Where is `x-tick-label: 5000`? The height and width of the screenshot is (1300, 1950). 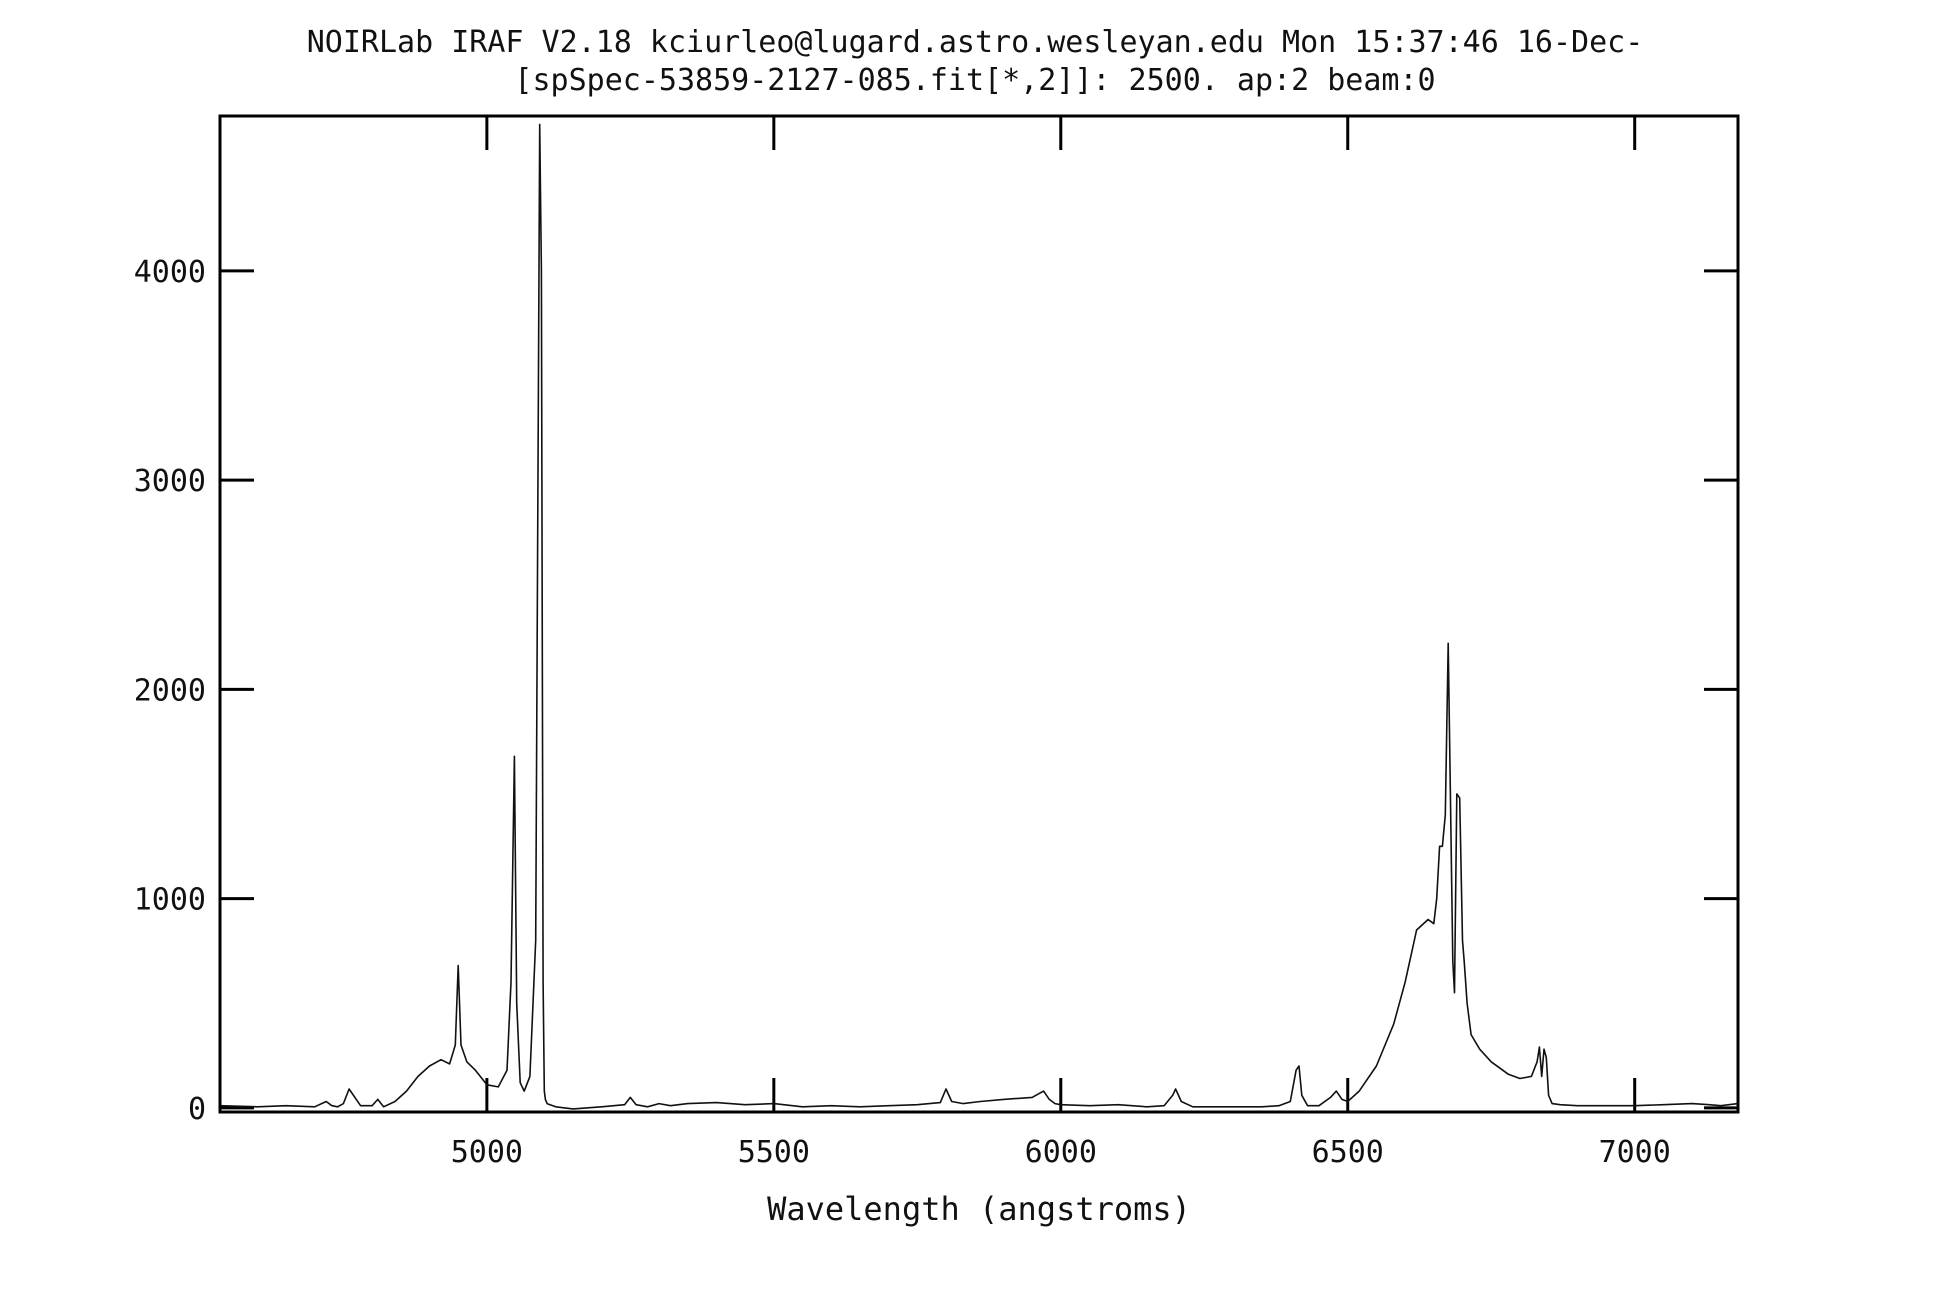
x-tick-label: 5000 is located at coordinates (487, 1152).